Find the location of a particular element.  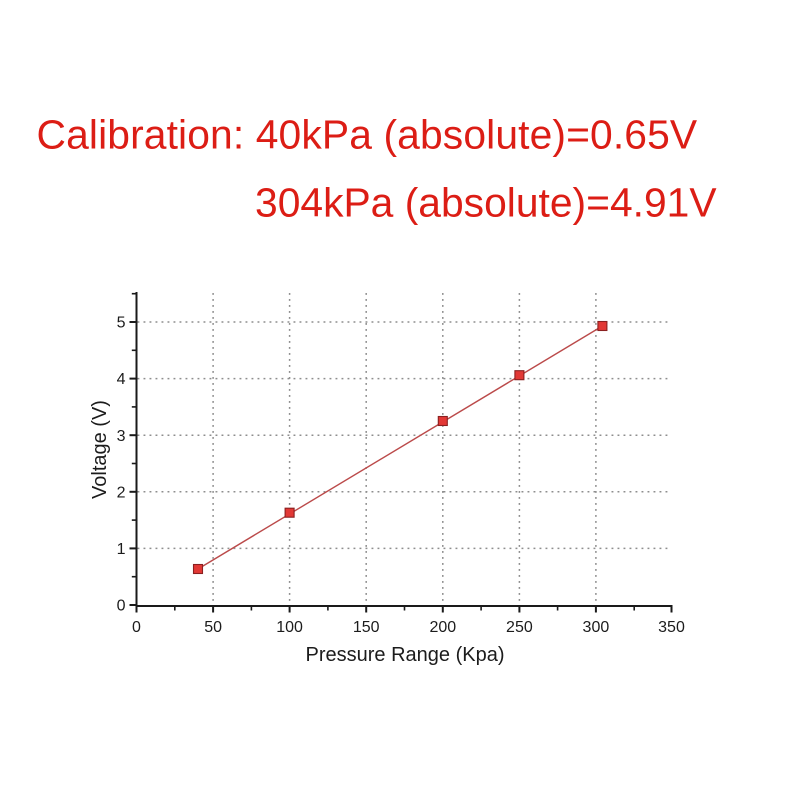

svg-text: 300 is located at coordinates (596, 627).